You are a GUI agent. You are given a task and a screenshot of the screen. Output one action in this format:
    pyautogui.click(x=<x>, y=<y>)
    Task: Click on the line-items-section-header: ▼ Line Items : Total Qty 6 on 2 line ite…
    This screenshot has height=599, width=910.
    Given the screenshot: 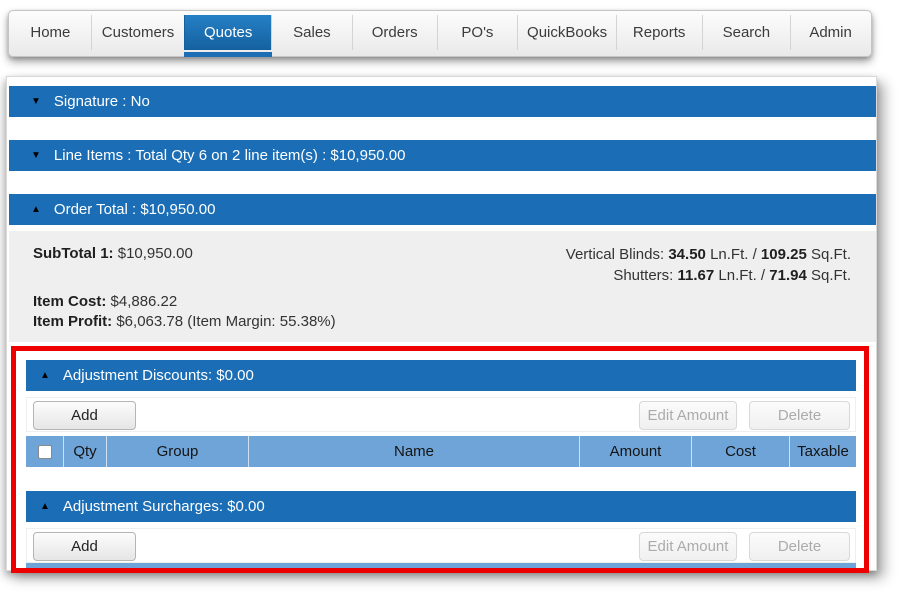 What is the action you would take?
    pyautogui.click(x=442, y=155)
    